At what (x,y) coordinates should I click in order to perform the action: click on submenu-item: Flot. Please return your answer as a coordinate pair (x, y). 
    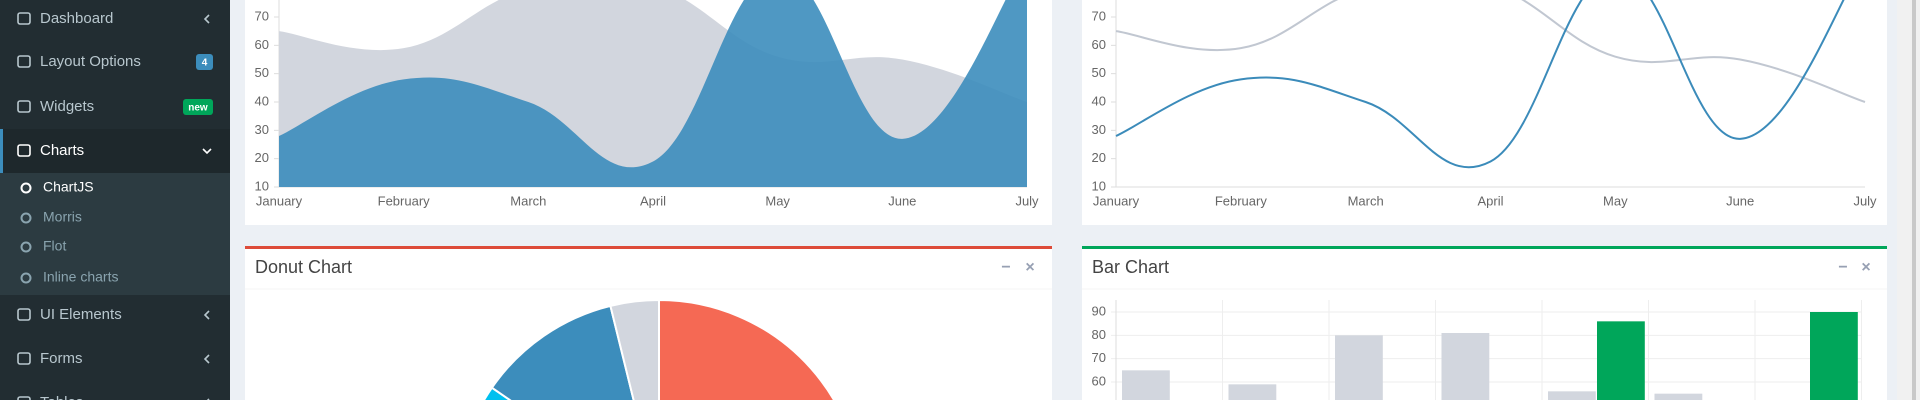
    Looking at the image, I should click on (54, 246).